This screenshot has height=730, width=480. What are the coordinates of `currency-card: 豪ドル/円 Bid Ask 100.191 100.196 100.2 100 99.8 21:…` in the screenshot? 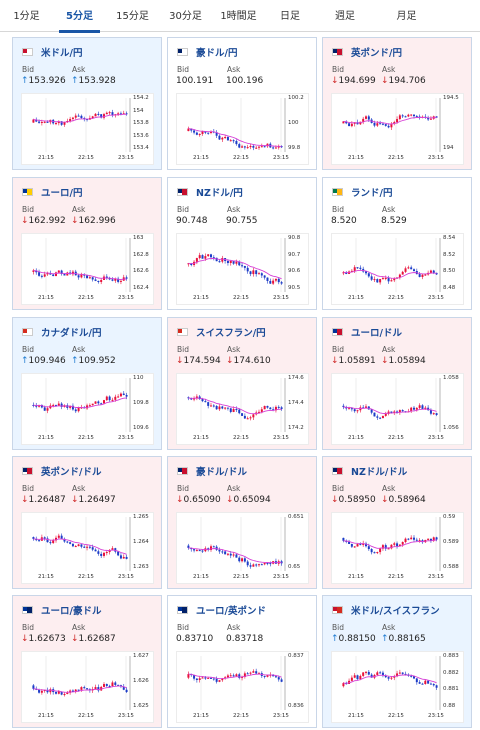 It's located at (242, 103).